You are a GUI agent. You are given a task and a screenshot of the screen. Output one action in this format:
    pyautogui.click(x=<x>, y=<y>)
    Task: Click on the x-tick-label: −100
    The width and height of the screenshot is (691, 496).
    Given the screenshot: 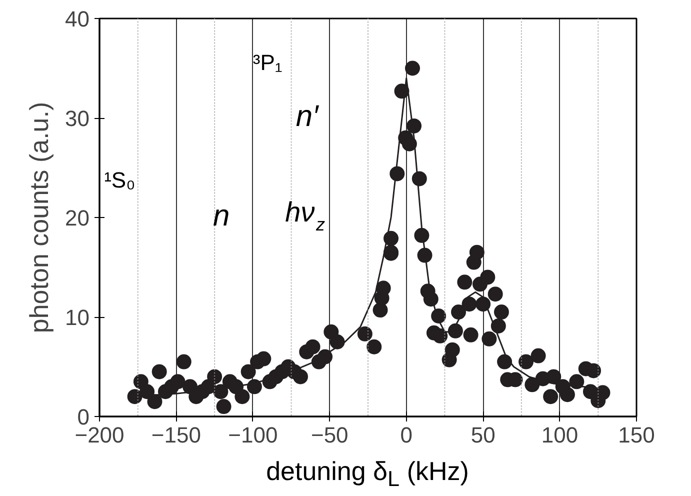 What is the action you would take?
    pyautogui.click(x=253, y=435)
    